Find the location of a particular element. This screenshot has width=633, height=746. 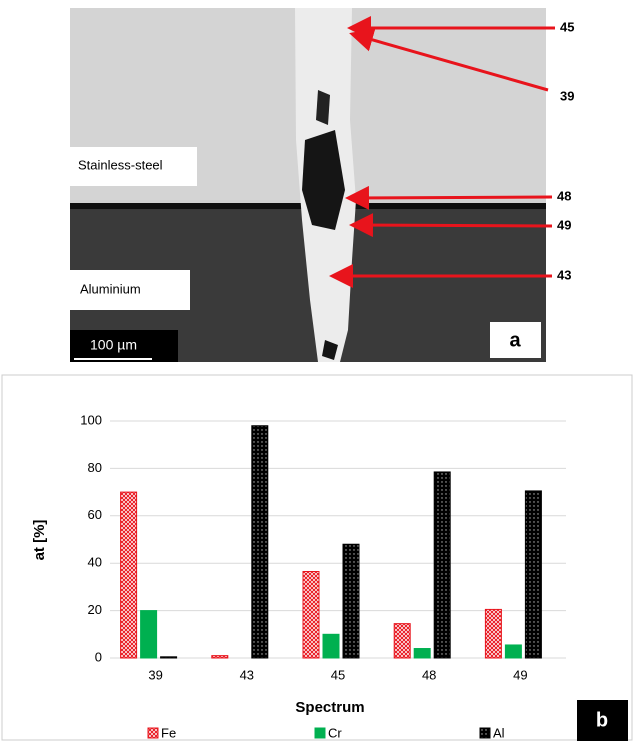

y-tick-label: 80 is located at coordinates (95, 467).